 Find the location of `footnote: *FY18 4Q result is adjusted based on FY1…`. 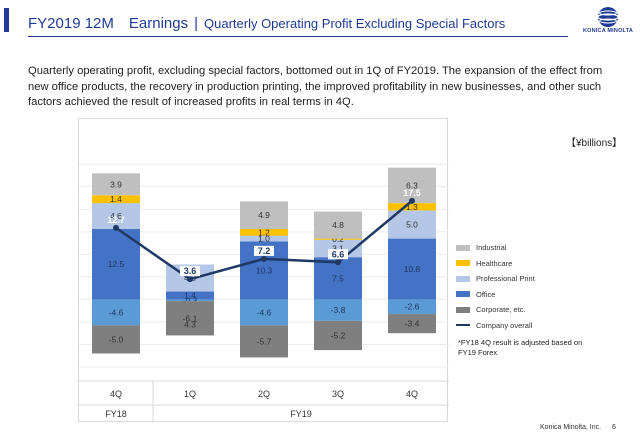

footnote: *FY18 4Q result is adjusted based on FY1… is located at coordinates (520, 347).